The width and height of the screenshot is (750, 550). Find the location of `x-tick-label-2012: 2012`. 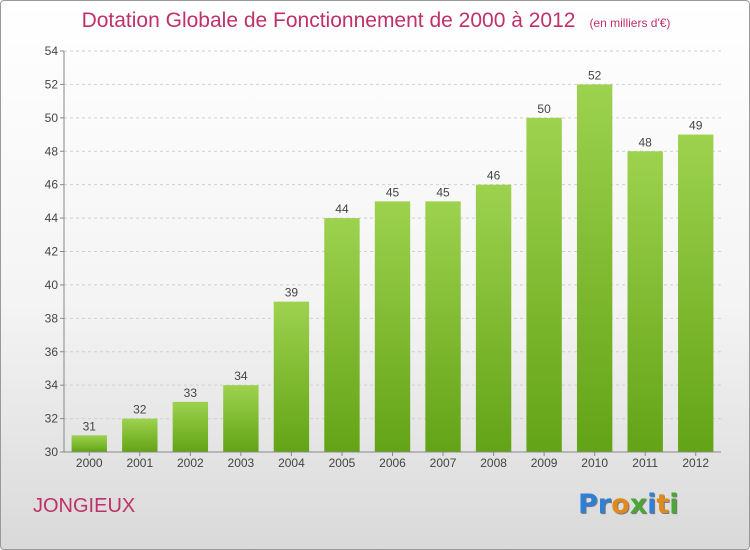

x-tick-label-2012: 2012 is located at coordinates (695, 463).